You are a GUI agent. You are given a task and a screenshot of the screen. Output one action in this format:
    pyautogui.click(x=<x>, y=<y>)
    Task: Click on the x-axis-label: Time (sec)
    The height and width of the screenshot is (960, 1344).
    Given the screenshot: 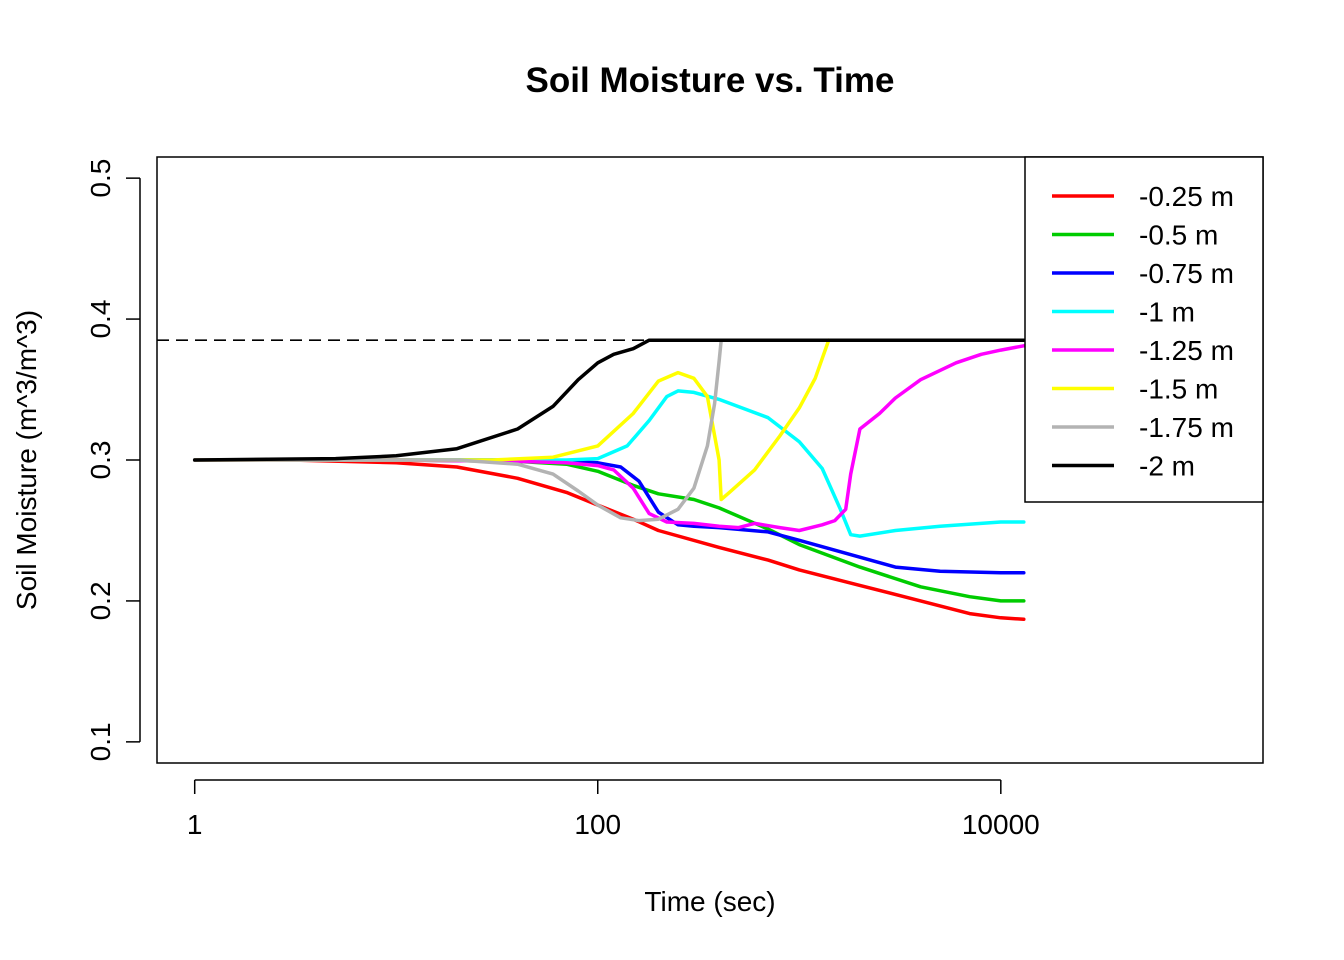 What is the action you would take?
    pyautogui.click(x=709, y=901)
    